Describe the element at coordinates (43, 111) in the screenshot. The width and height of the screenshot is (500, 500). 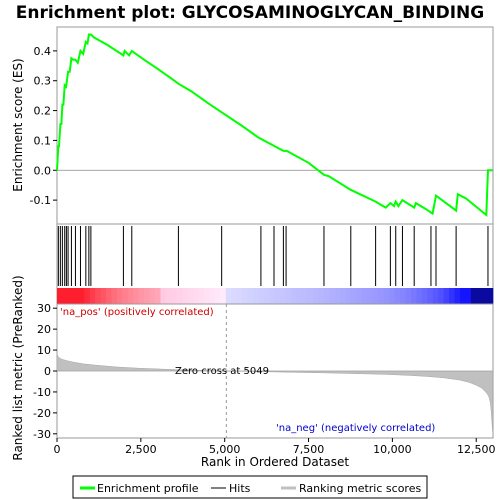
I see `es-y-tick-label: 0.2` at that location.